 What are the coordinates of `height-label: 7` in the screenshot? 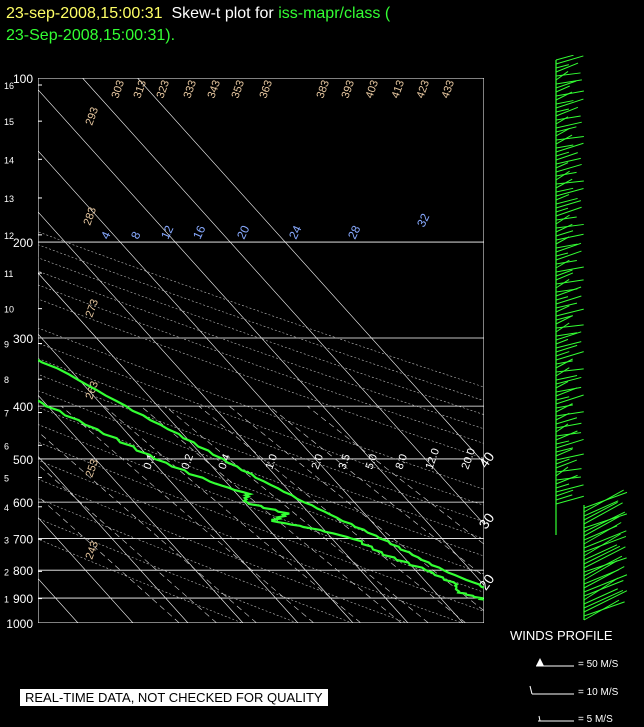 It's located at (6, 414).